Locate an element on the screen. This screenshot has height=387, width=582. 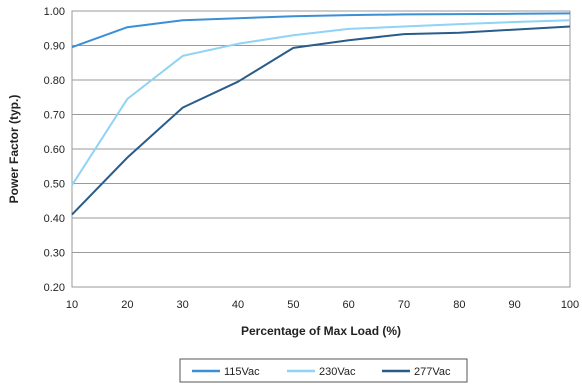
x-tick-label: 20 is located at coordinates (127, 305).